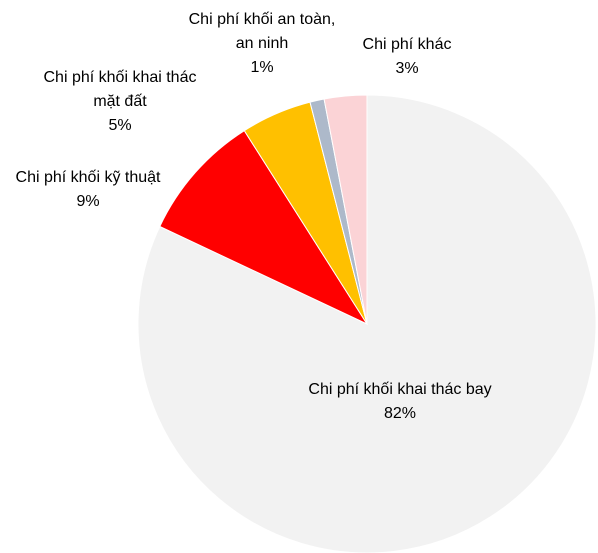 Image resolution: width=598 pixels, height=553 pixels. What do you see at coordinates (88, 177) in the screenshot?
I see `category-label: Chi phí khối kỹ thuật` at bounding box center [88, 177].